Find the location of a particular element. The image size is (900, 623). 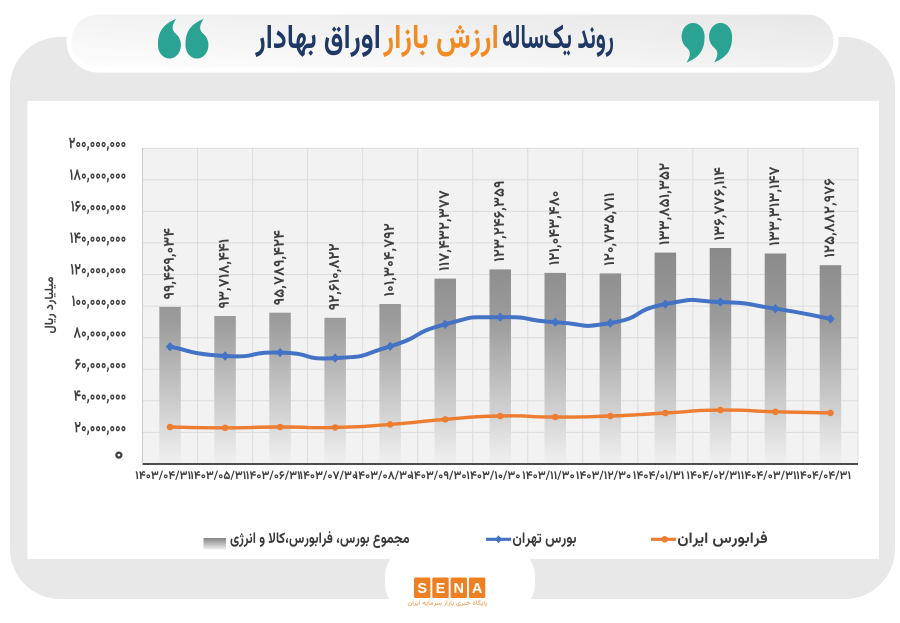

svg-text: E is located at coordinates (441, 589).